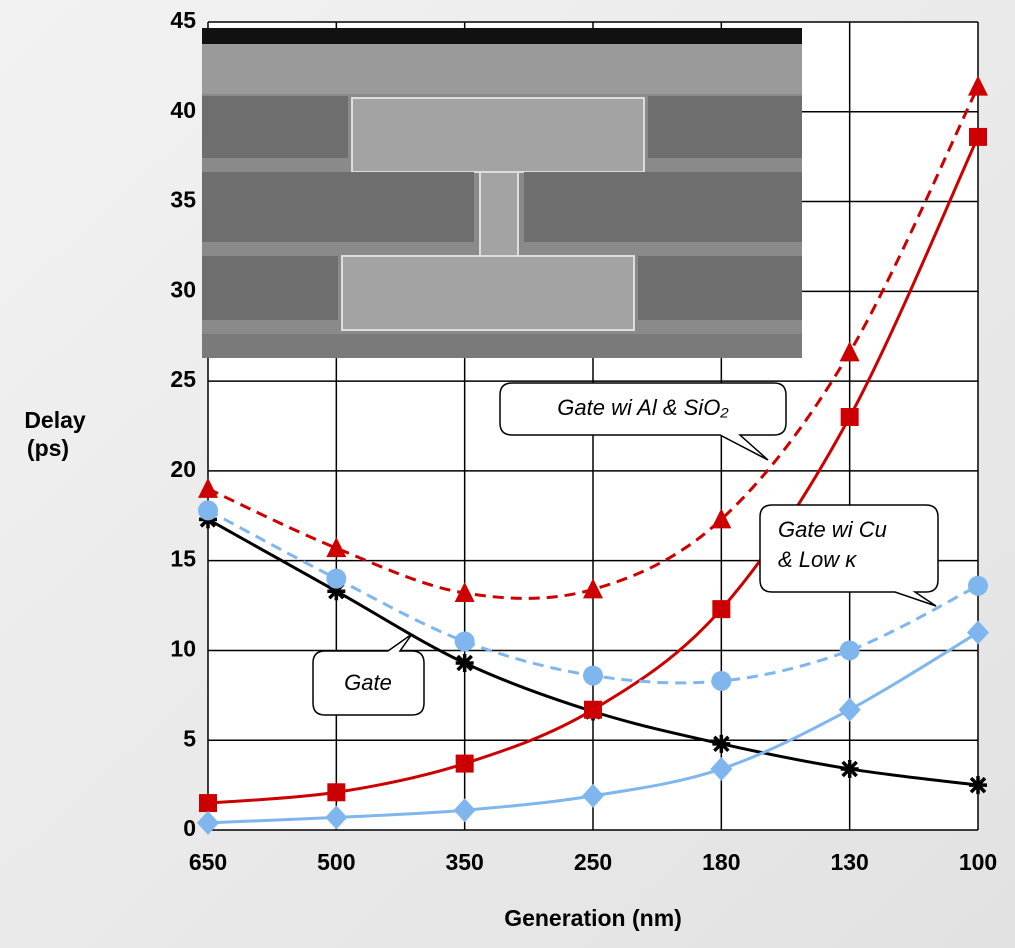  What do you see at coordinates (183, 649) in the screenshot?
I see `y-tick-label: 10` at bounding box center [183, 649].